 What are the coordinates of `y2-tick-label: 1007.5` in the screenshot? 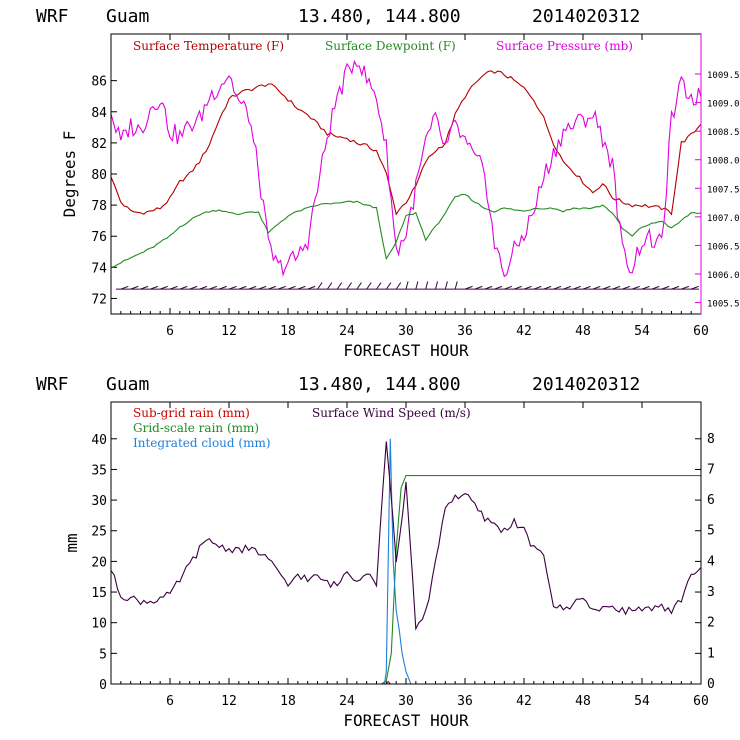 It's located at (723, 190).